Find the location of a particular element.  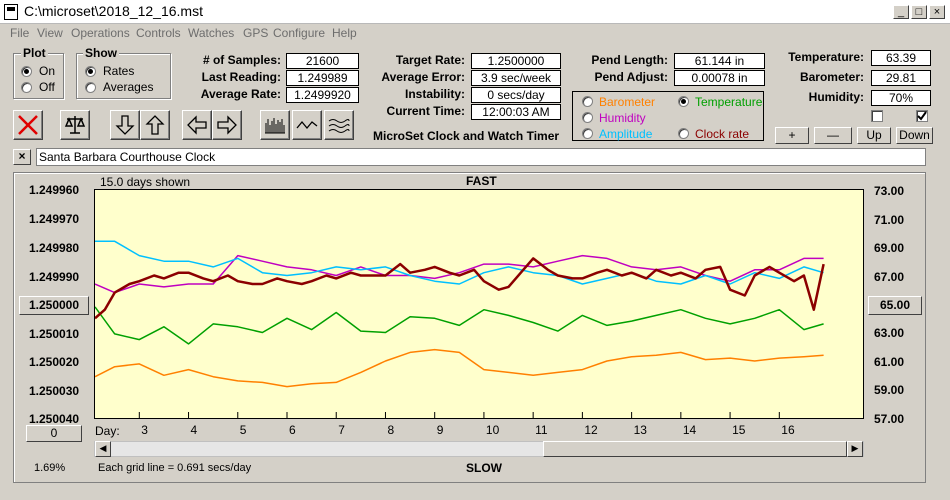

checkmark-icon is located at coordinates (922, 116).